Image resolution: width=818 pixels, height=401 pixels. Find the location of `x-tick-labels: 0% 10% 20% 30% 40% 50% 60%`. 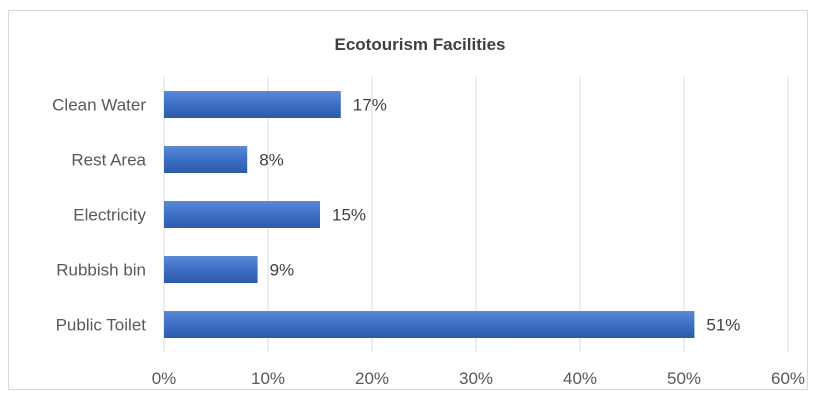

x-tick-labels: 0% 10% 20% 30% 40% 50% 60% is located at coordinates (478, 378).